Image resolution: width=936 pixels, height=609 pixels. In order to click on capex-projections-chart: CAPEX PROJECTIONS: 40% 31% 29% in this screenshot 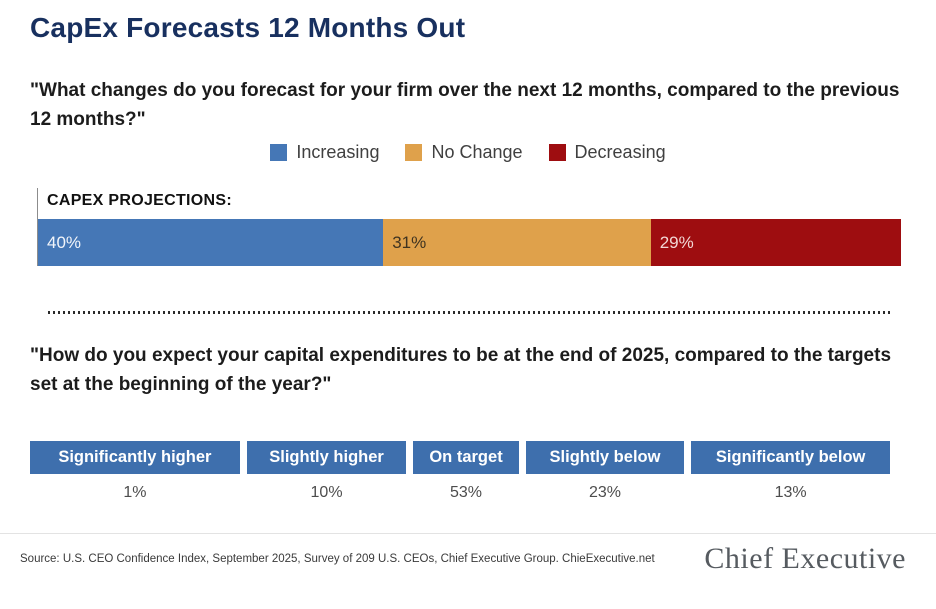, I will do `click(469, 227)`.